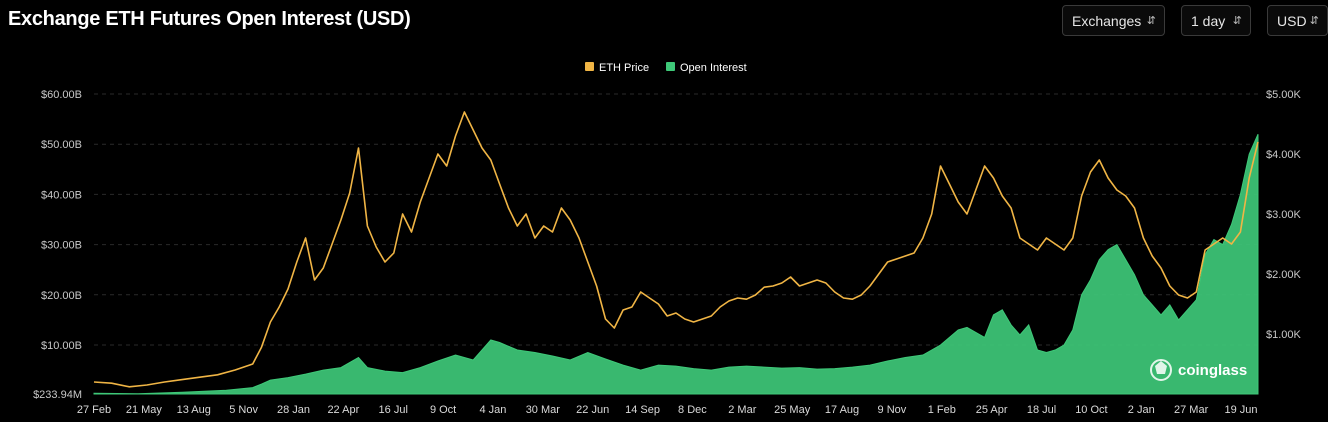 The image size is (1328, 422). What do you see at coordinates (742, 410) in the screenshot?
I see `x-axis-tick-label: 2 Mar` at bounding box center [742, 410].